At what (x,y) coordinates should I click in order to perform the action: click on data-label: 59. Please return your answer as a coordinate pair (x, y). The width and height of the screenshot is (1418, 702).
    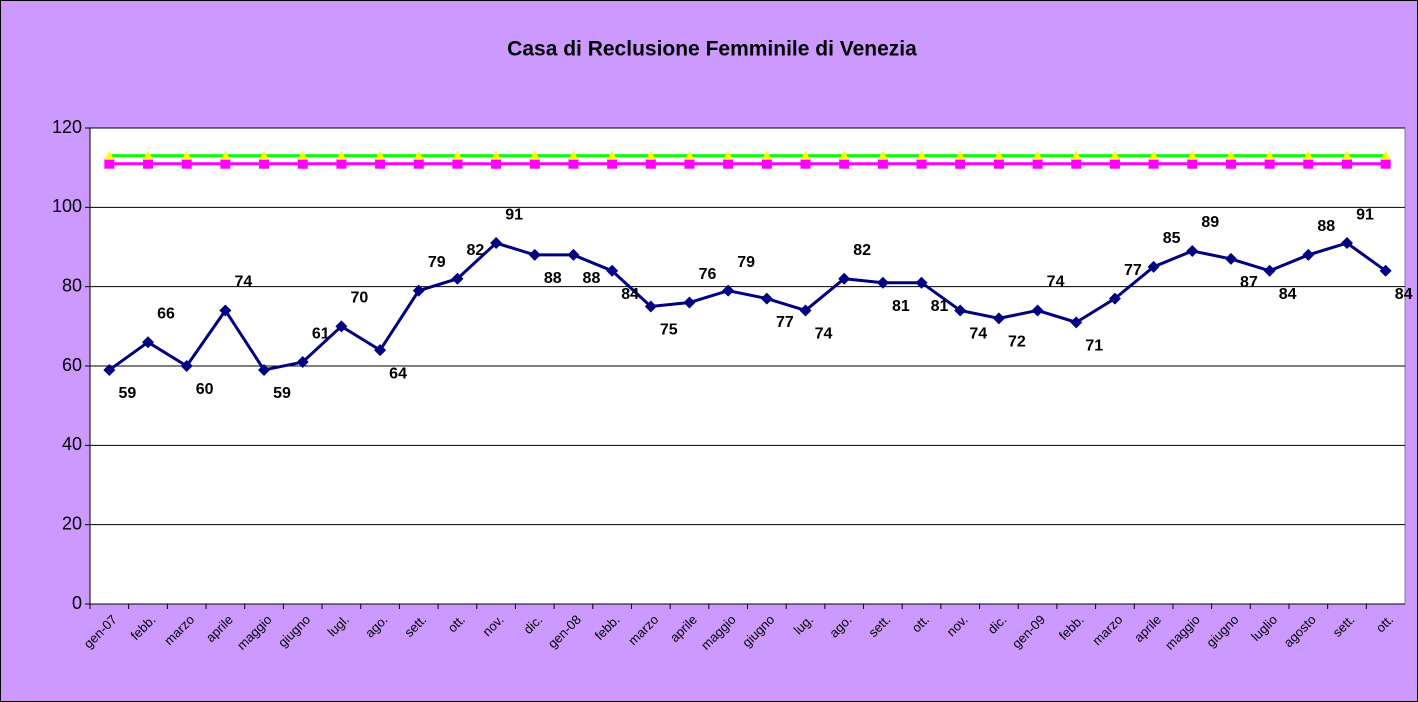
    Looking at the image, I should click on (127, 393).